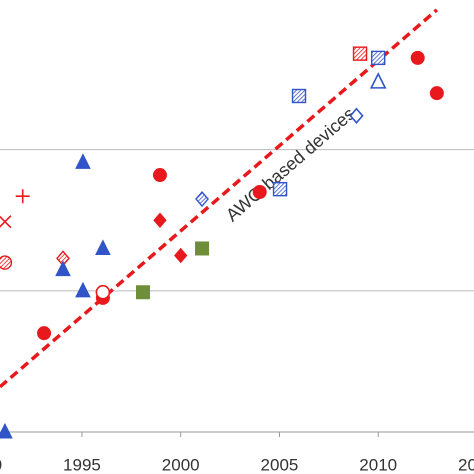 Image resolution: width=474 pixels, height=474 pixels. Describe the element at coordinates (466, 464) in the screenshot. I see `x-tick-label: 2015` at that location.